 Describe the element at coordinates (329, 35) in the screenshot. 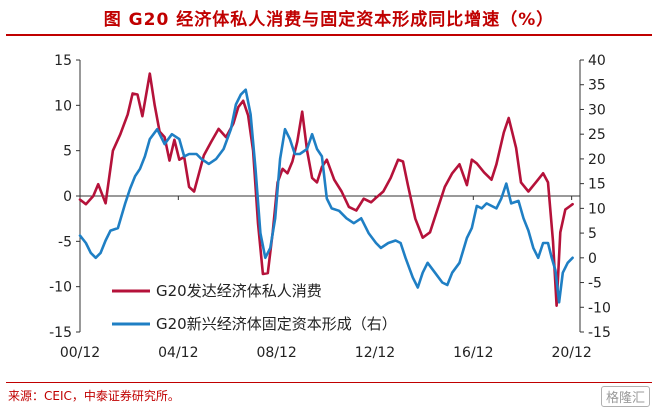

I see `title-divider` at that location.